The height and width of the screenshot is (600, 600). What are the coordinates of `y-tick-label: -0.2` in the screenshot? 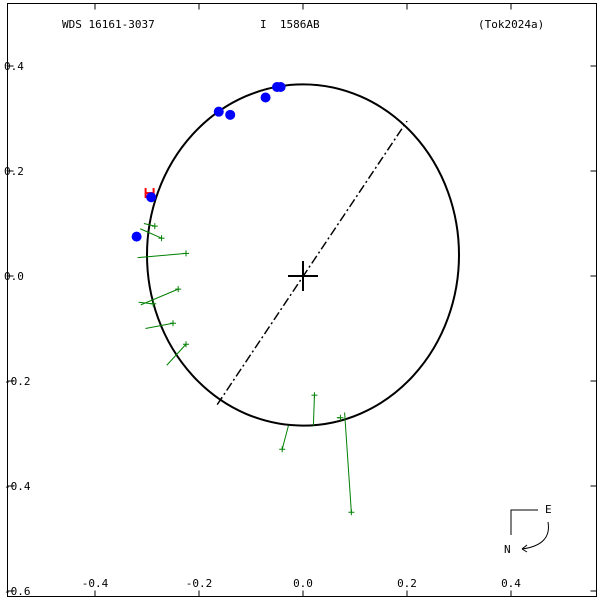 It's located at (17, 381).